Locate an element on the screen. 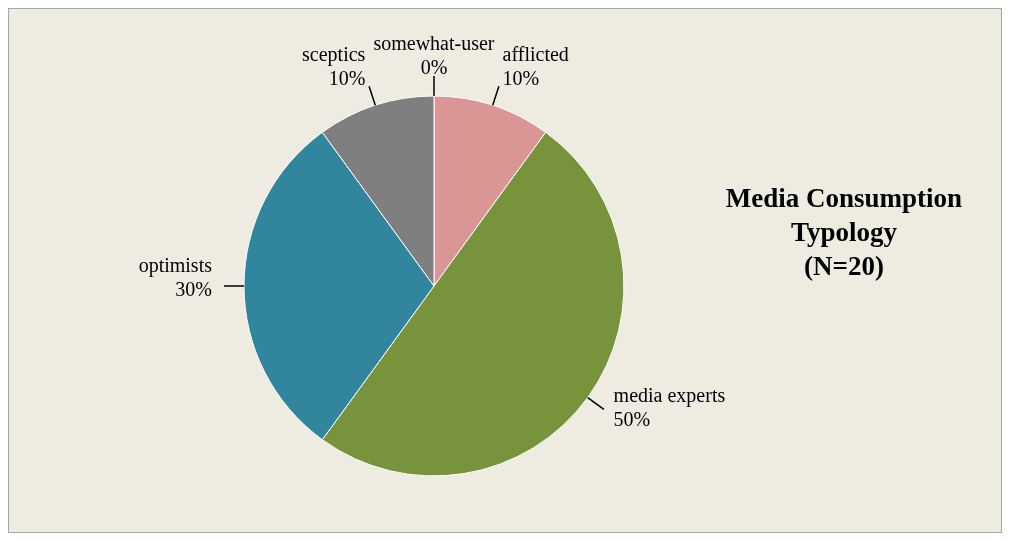 This screenshot has height=541, width=1010. text: Media Consumption Typology is located at coordinates (844, 215).